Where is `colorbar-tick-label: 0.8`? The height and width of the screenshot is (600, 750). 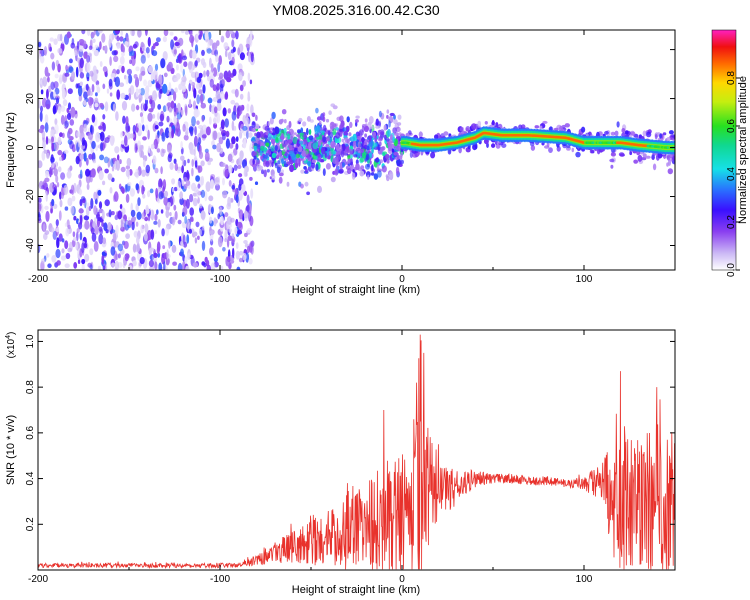 colorbar-tick-label: 0.8 is located at coordinates (731, 78).